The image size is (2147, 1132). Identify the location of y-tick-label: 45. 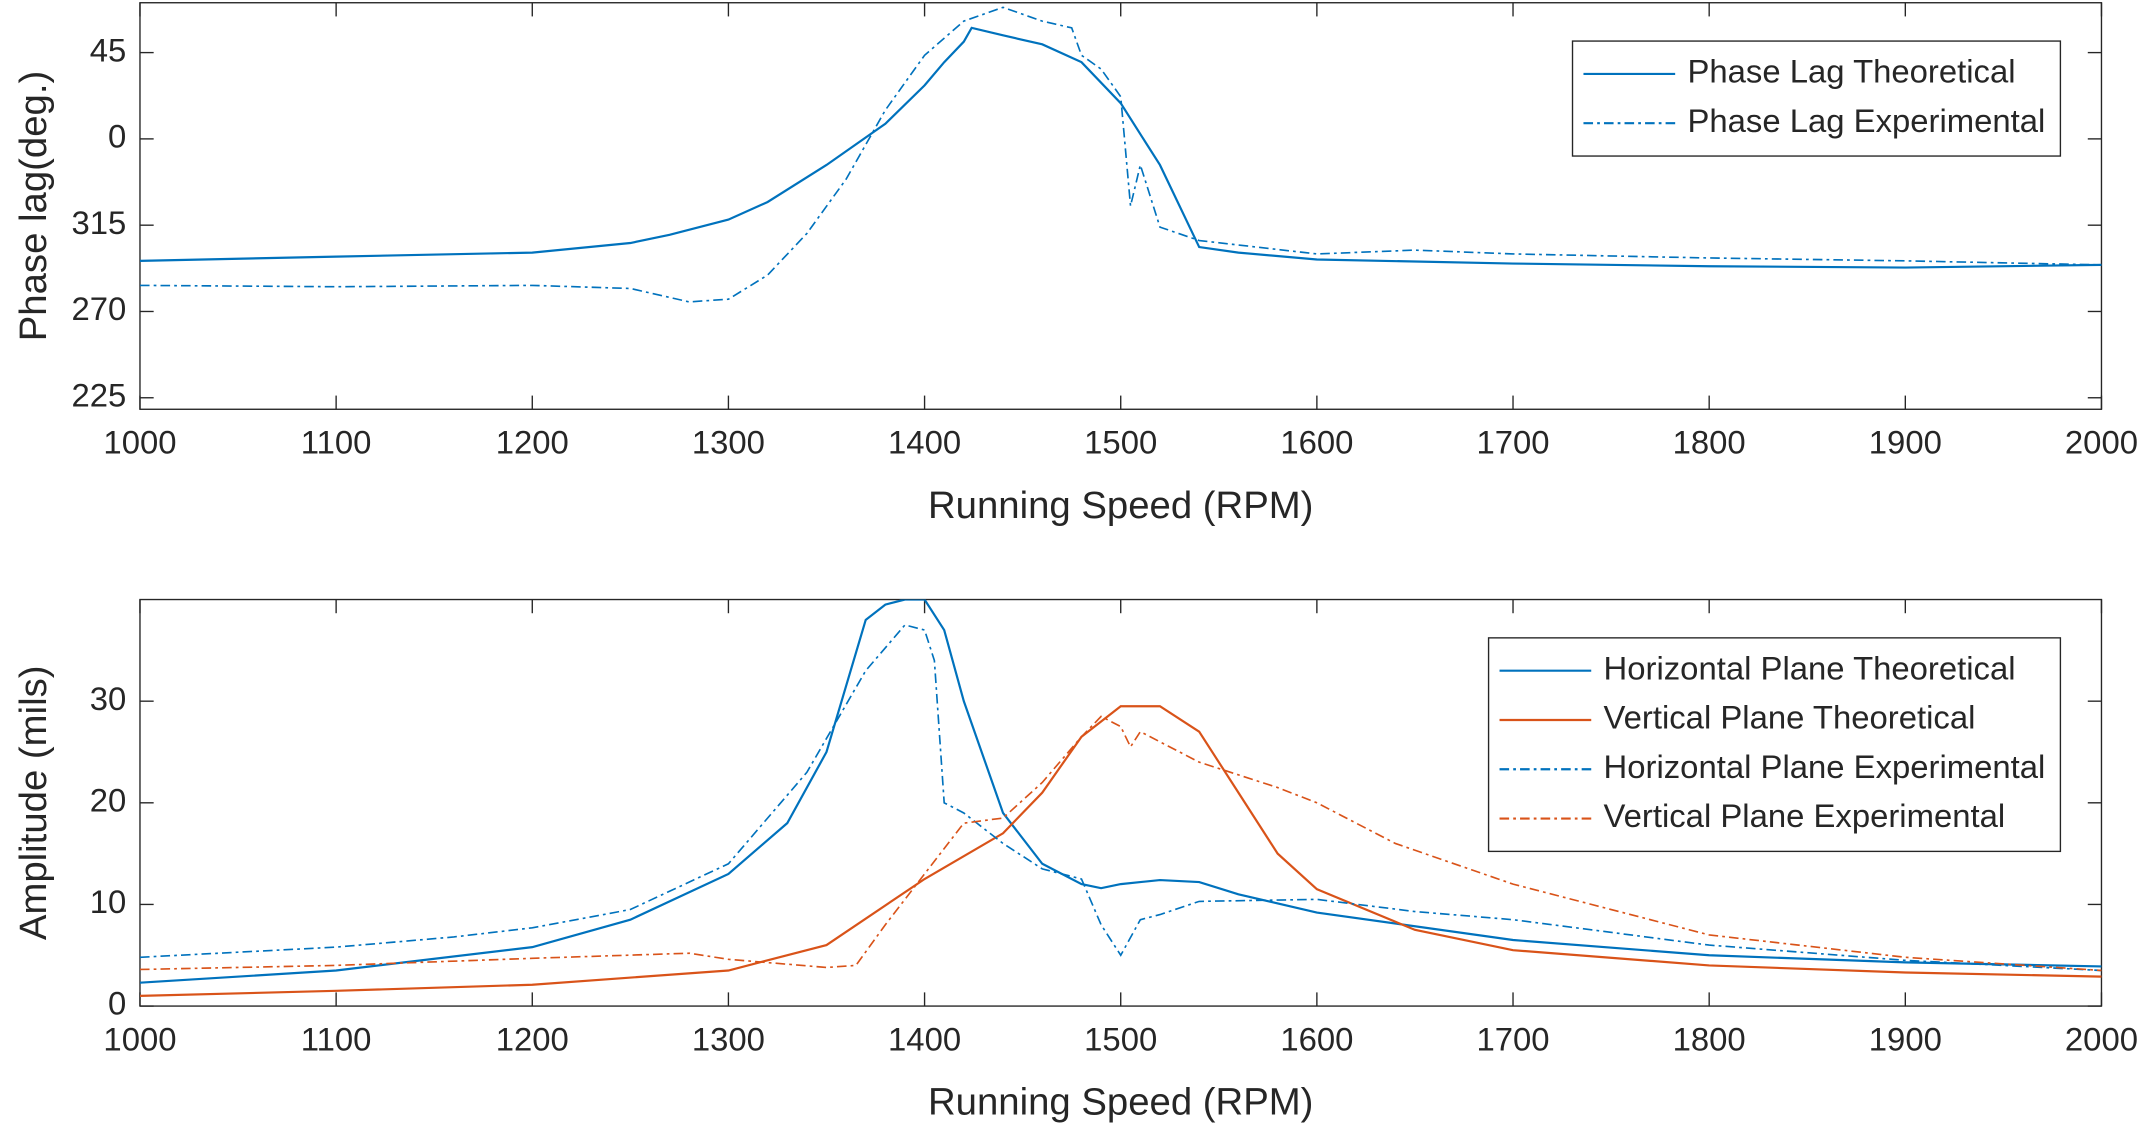
(108, 49).